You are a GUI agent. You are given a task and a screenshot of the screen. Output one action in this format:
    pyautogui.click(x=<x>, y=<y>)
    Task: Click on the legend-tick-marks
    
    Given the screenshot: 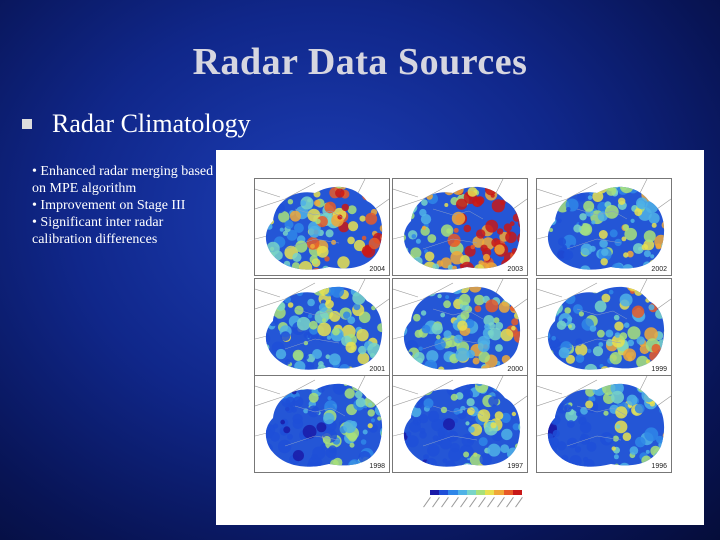 What is the action you would take?
    pyautogui.click(x=473, y=507)
    